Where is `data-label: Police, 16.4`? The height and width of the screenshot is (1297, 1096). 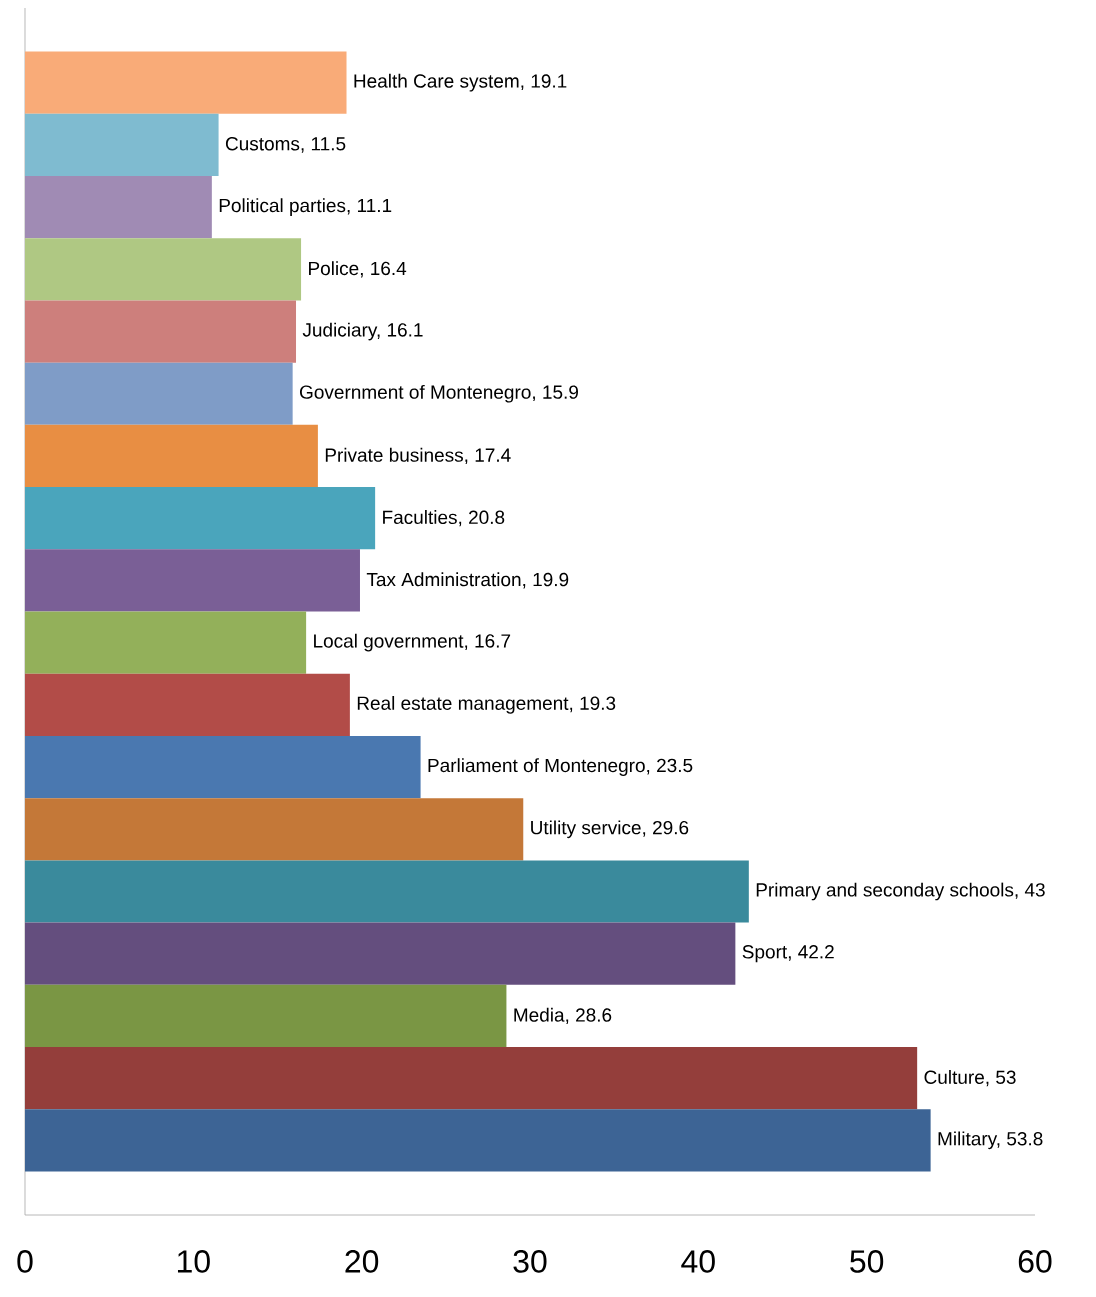
data-label: Police, 16.4 is located at coordinates (358, 269).